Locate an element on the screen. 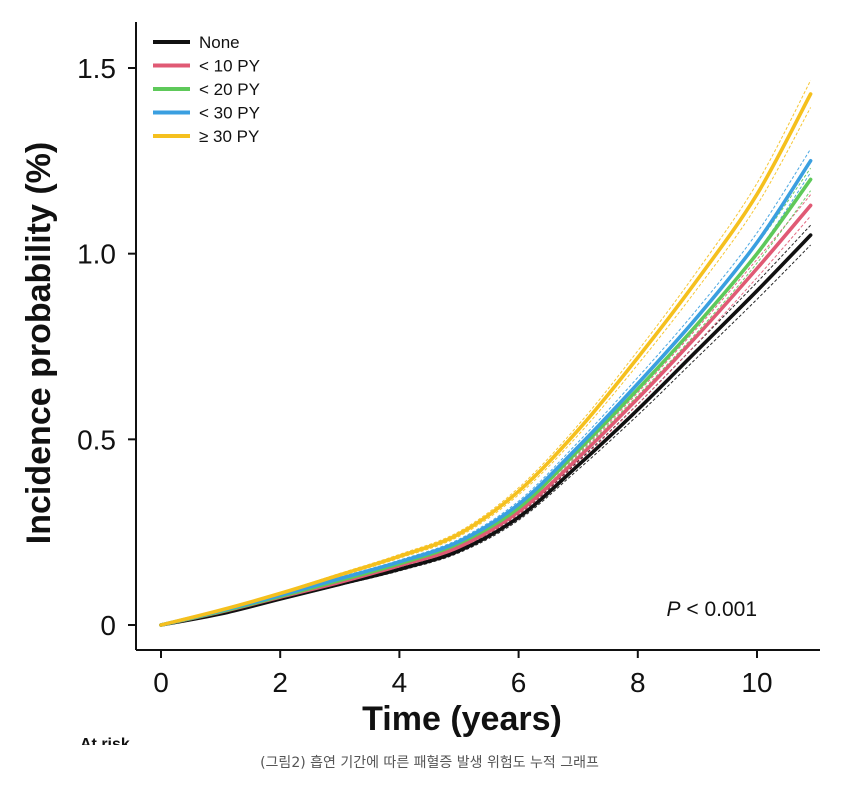 The image size is (859, 793). y-tick-label: 0.5 is located at coordinates (96, 439).